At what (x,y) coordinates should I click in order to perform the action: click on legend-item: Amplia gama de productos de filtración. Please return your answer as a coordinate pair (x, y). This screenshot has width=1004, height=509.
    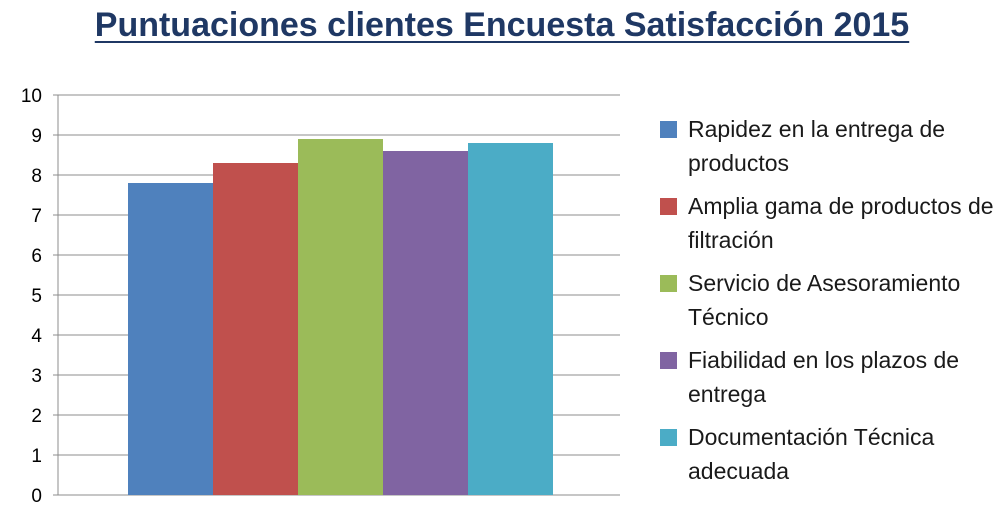
    Looking at the image, I should click on (830, 227).